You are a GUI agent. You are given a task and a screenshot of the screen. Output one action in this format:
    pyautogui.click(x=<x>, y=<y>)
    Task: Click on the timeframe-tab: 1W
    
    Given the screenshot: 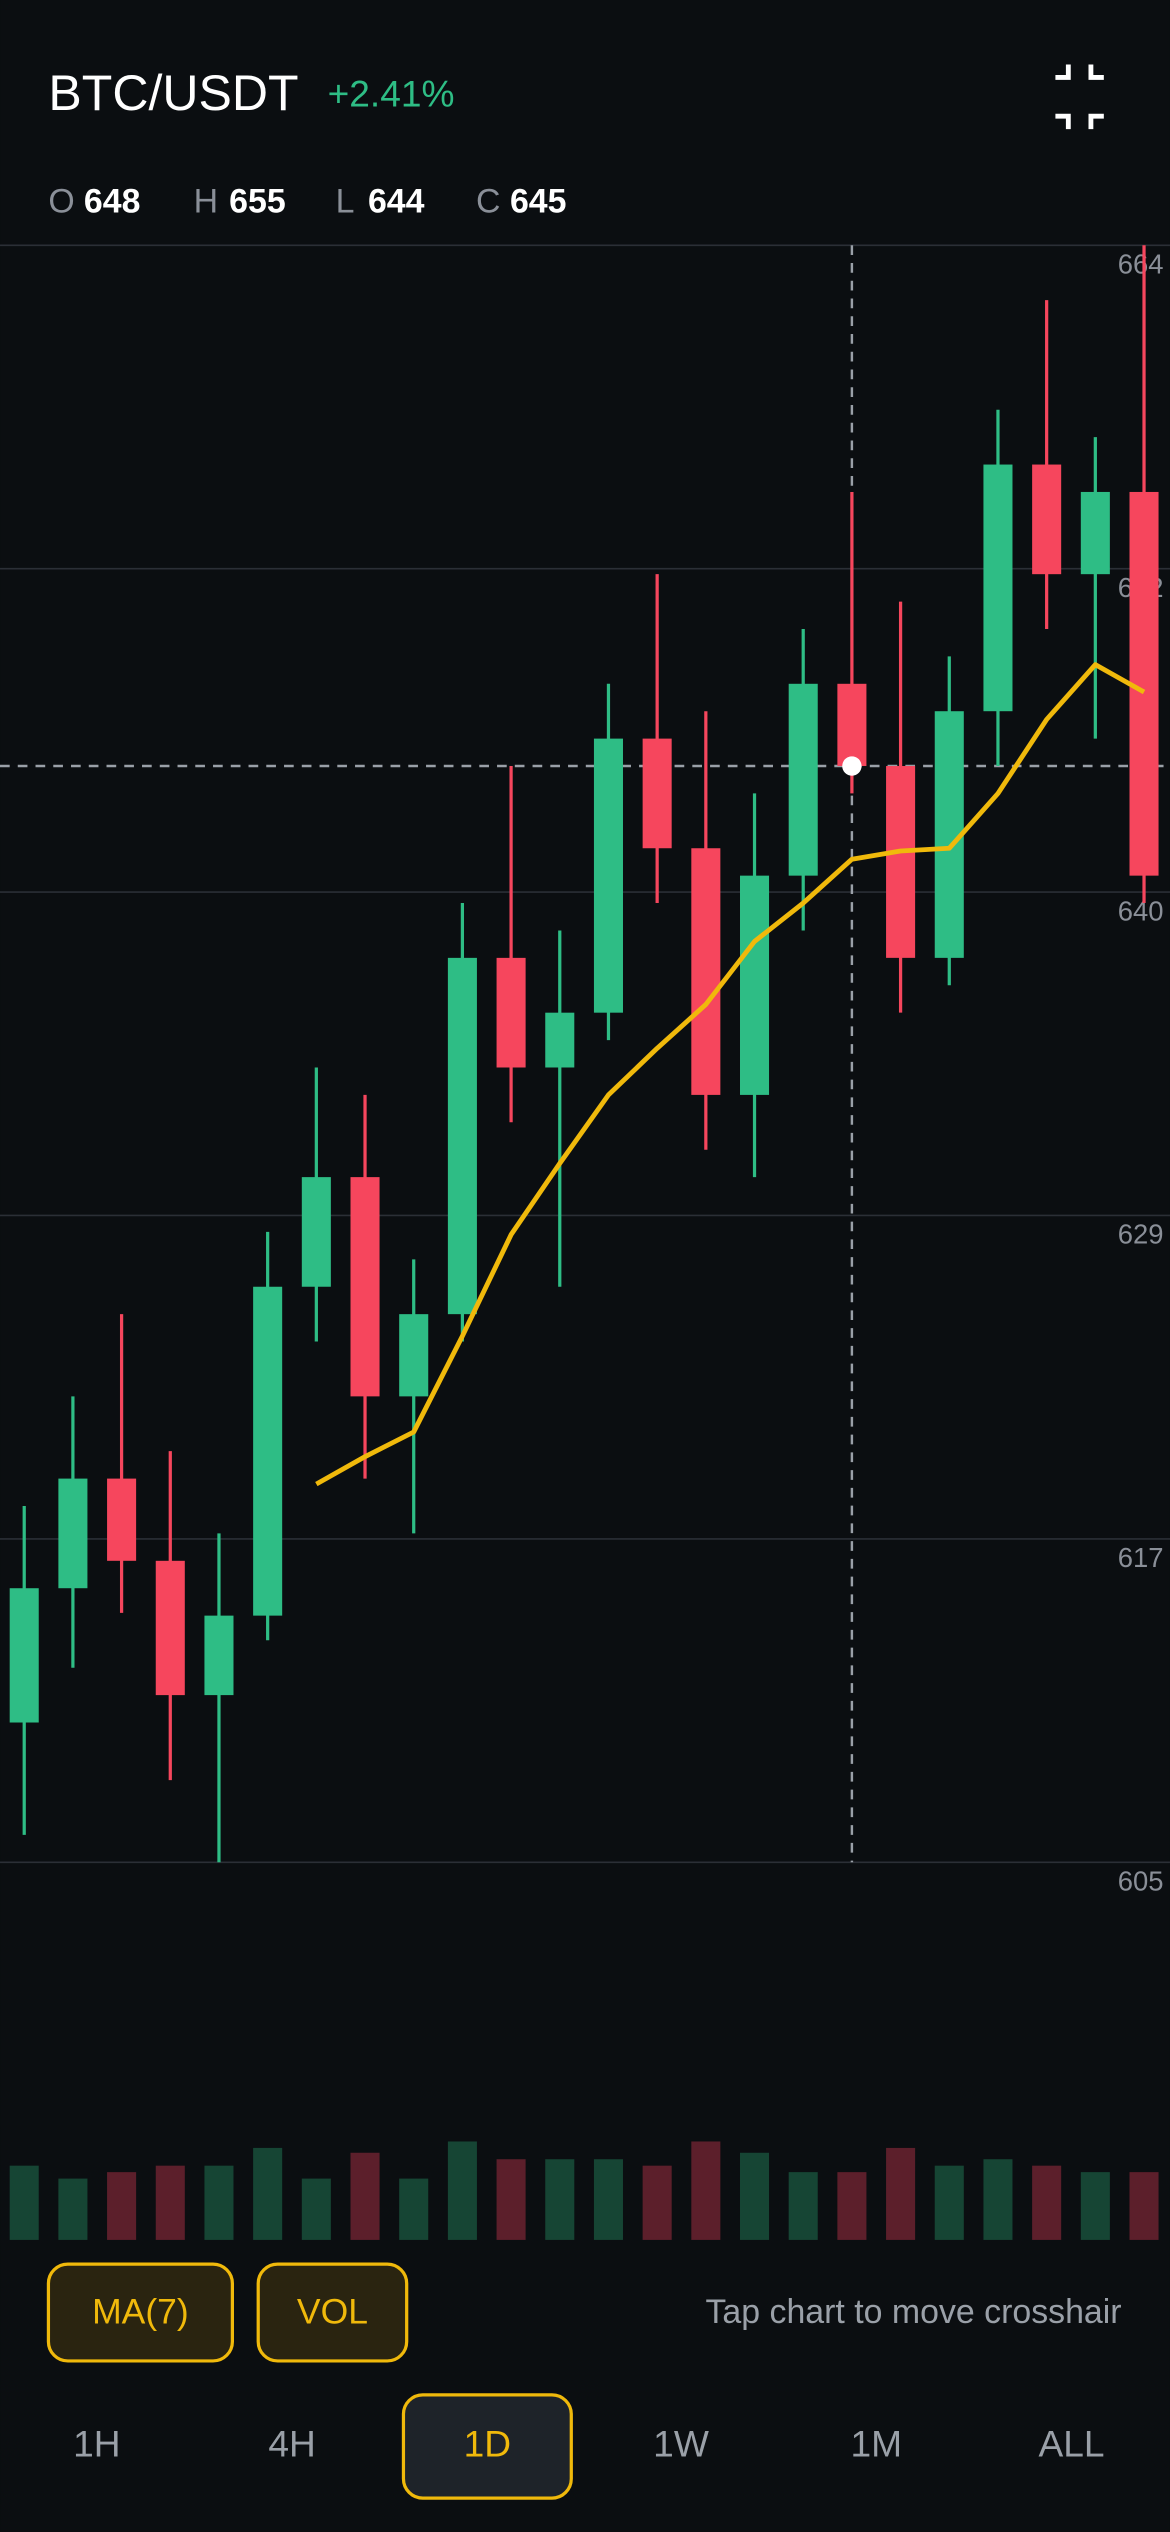 What is the action you would take?
    pyautogui.click(x=681, y=2443)
    